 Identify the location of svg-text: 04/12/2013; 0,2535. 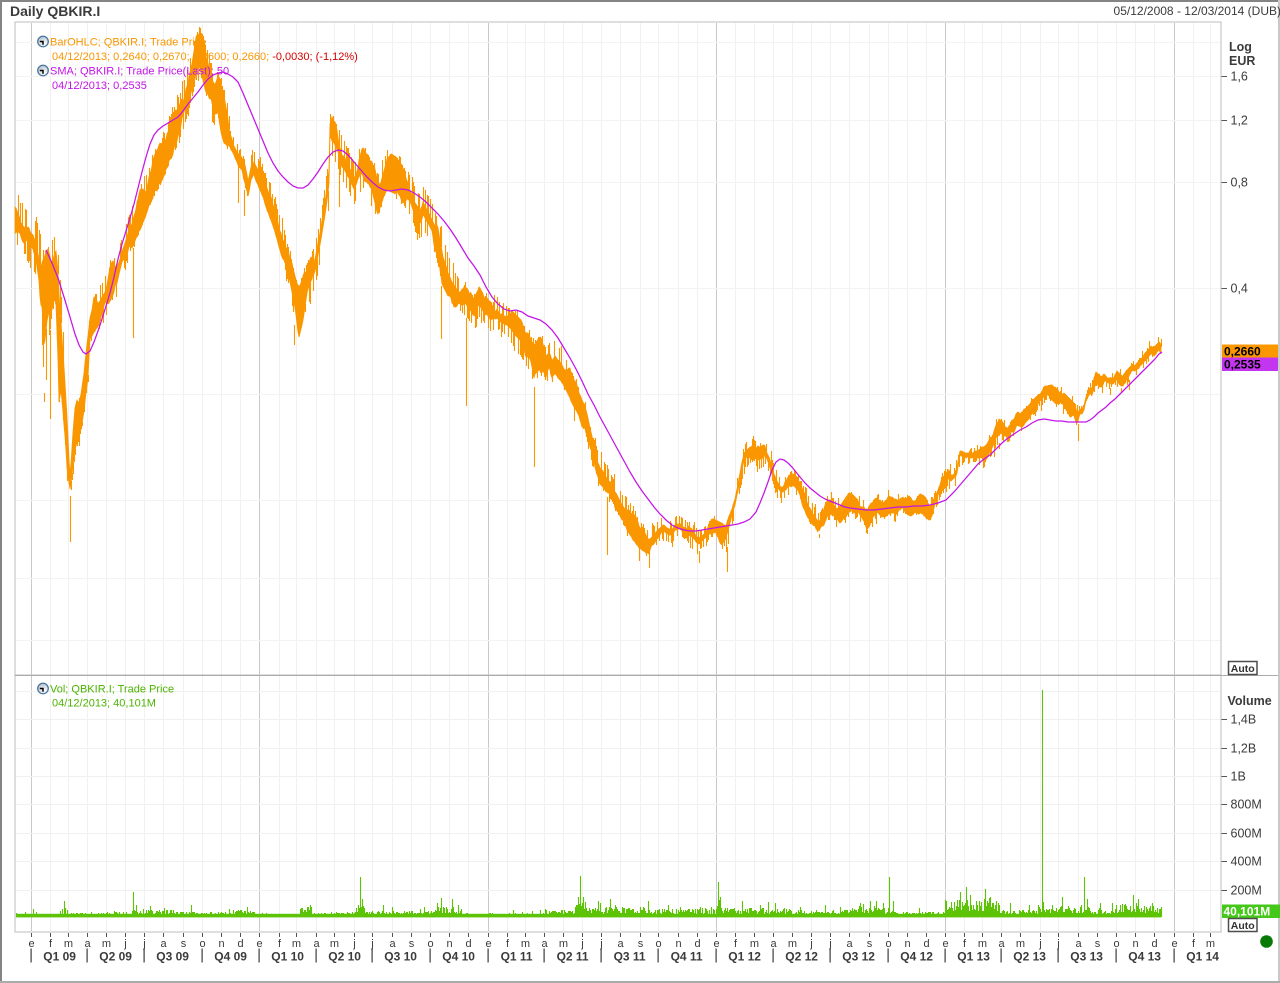
(99, 86).